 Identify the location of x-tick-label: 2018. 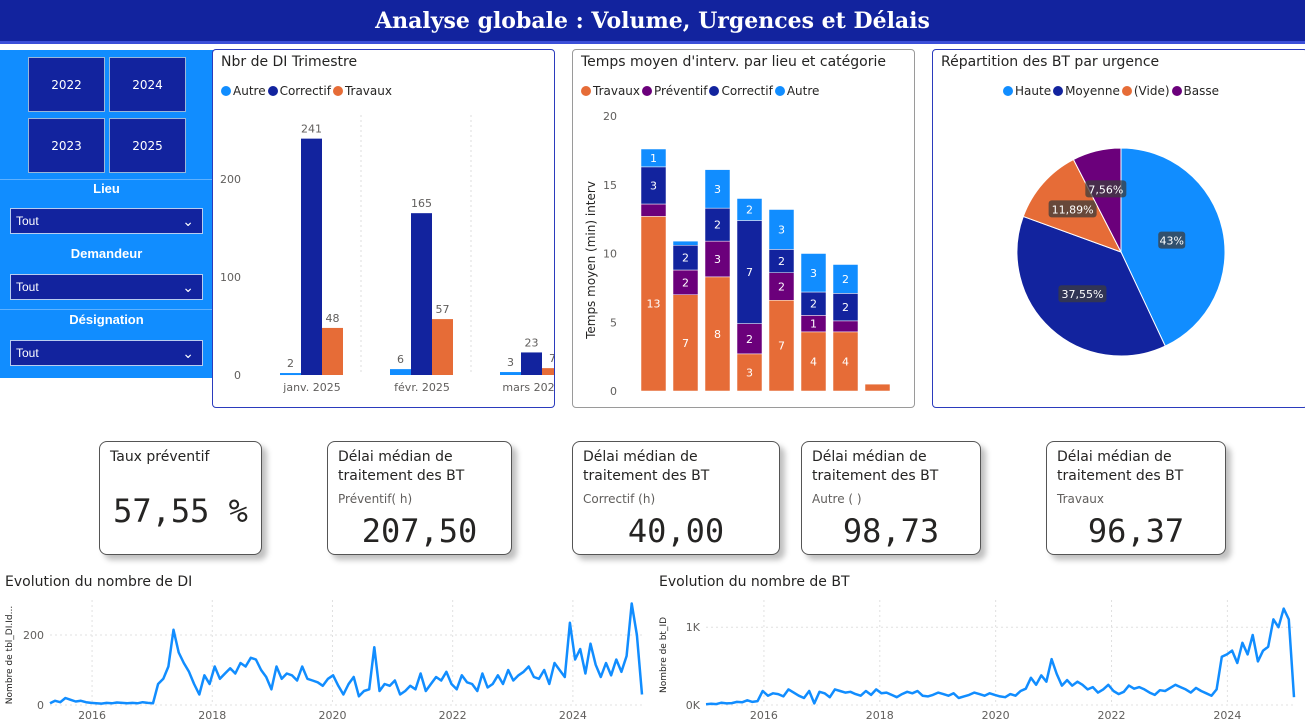
(880, 715).